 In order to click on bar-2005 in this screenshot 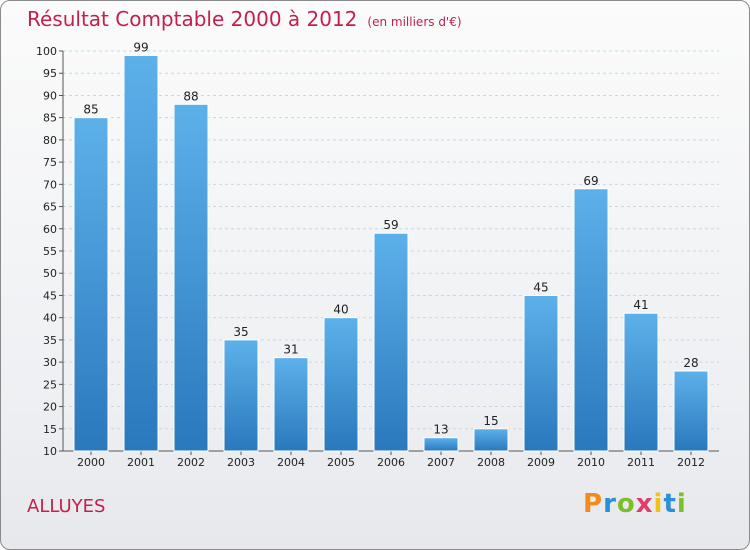, I will do `click(341, 384)`.